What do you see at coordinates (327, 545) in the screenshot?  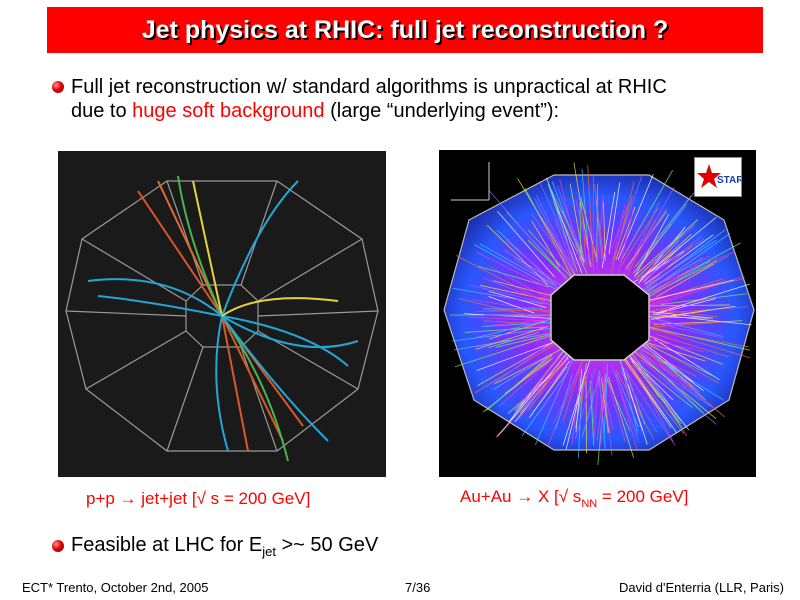 I see `bullet-2-post: >~ 50 GeV` at bounding box center [327, 545].